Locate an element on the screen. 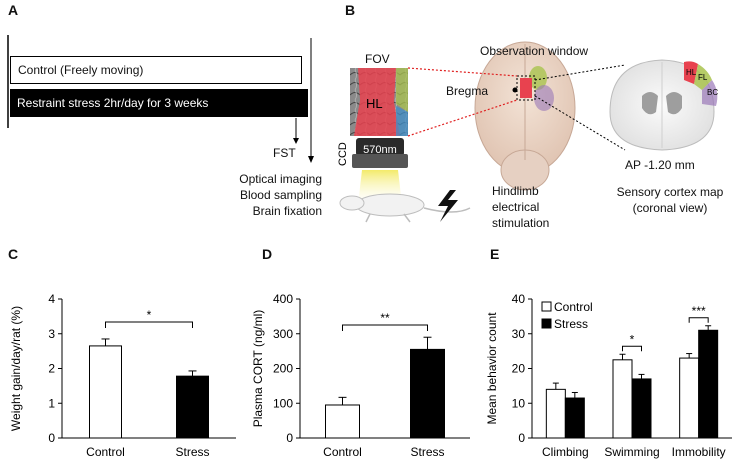 This screenshot has height=462, width=737. outcome-optical-imaging: Optical imaging is located at coordinates (280, 179).